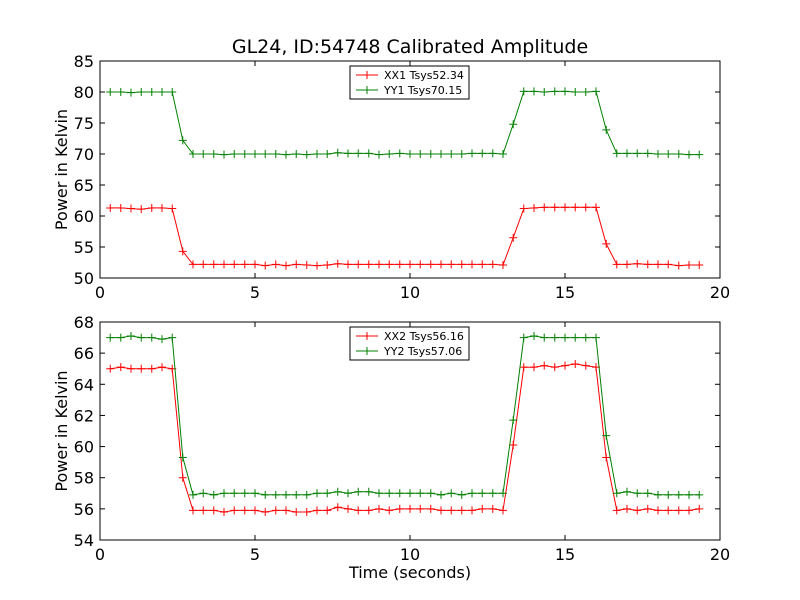 Image resolution: width=800 pixels, height=600 pixels. Describe the element at coordinates (565, 554) in the screenshot. I see `x-tick-label: 15` at that location.